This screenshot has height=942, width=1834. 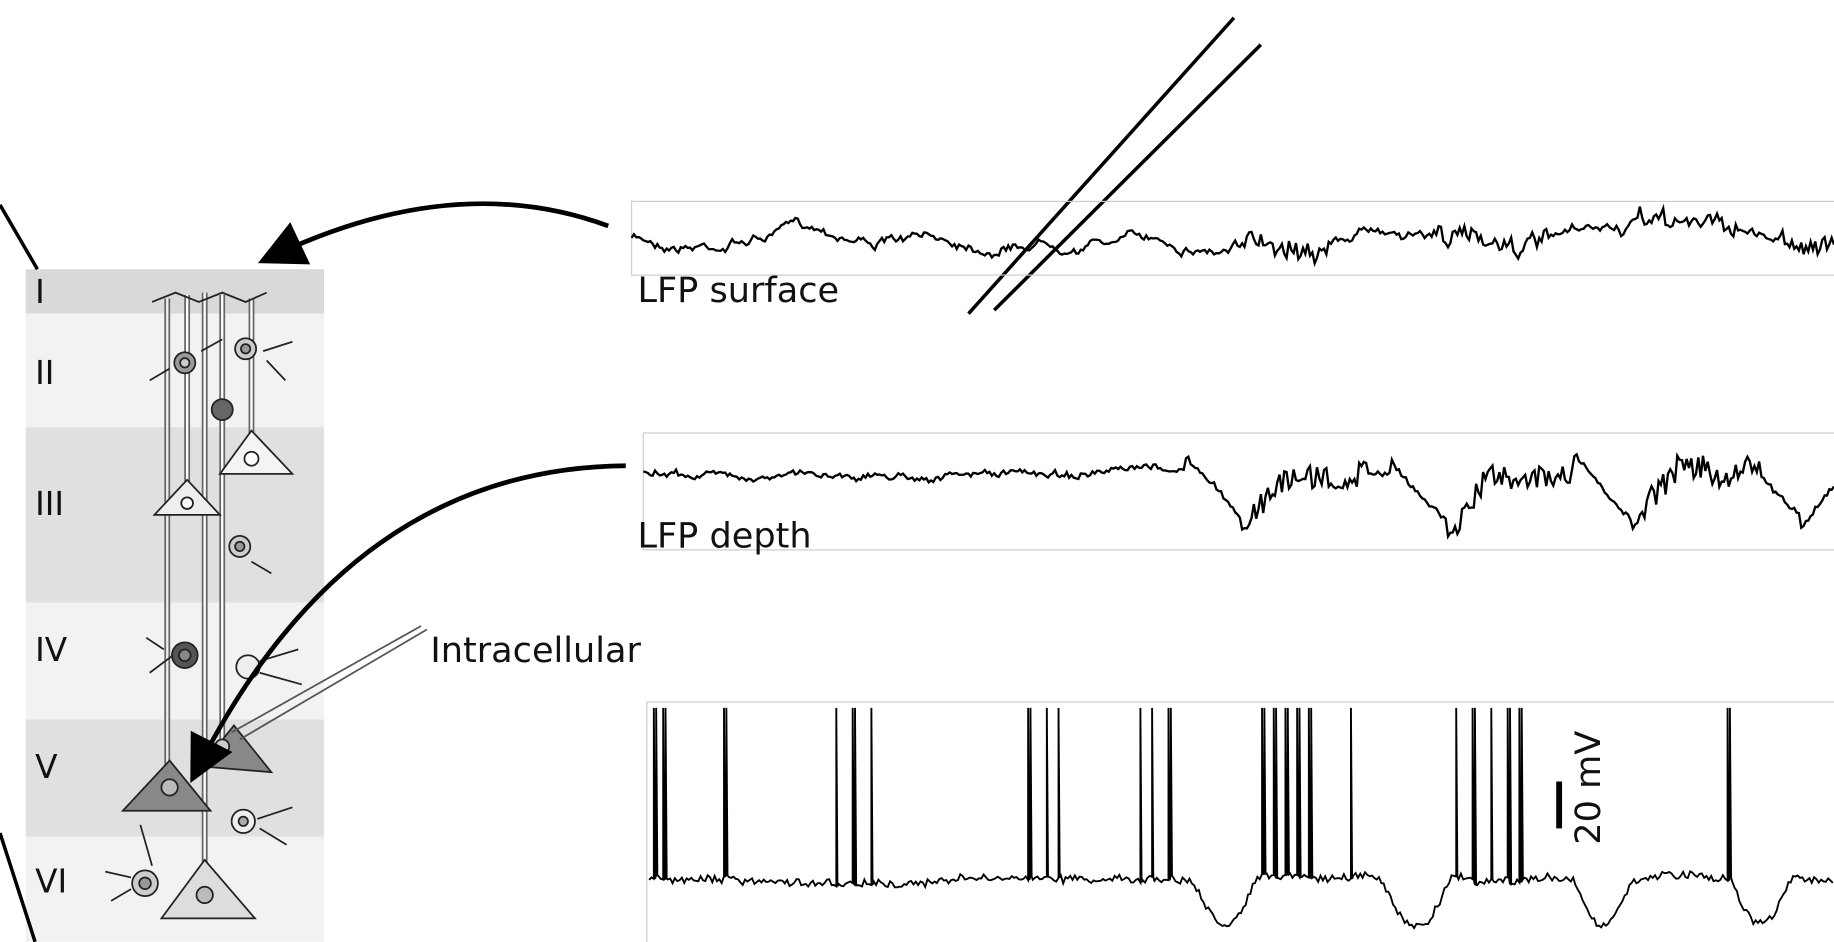 I want to click on lfp-surface-trace, so click(x=1232, y=235).